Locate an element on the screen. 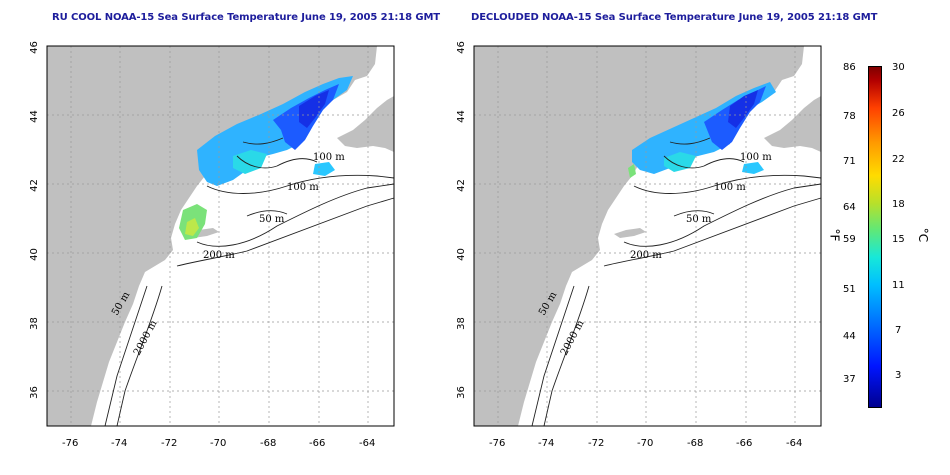 This screenshot has height=475, width=950. colorbar-f-78: 78 is located at coordinates (849, 116).